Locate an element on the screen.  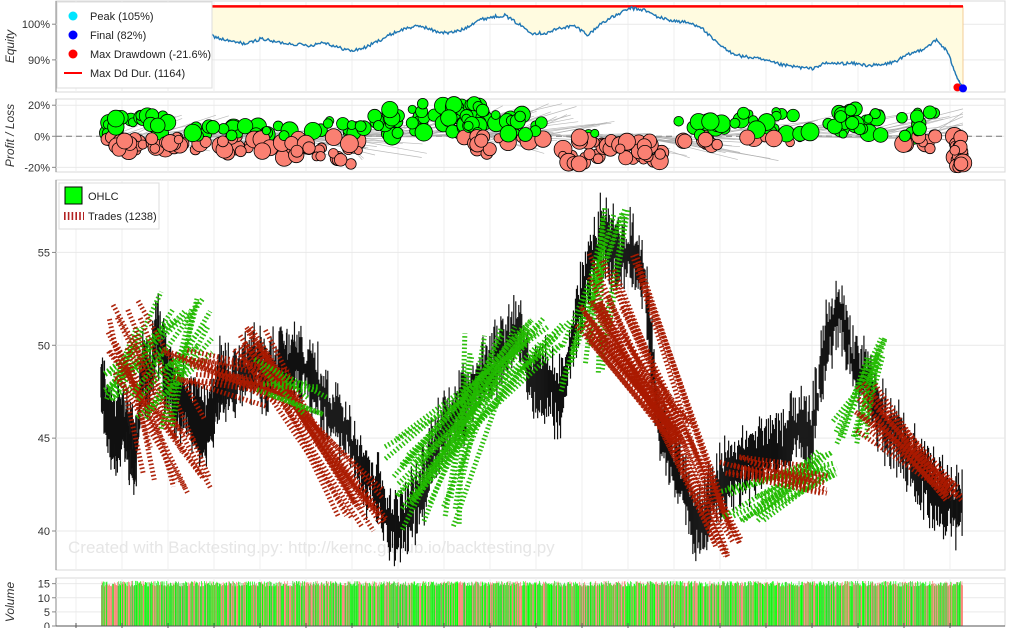
pnl-y-tick-label: 20% is located at coordinates (39, 106).